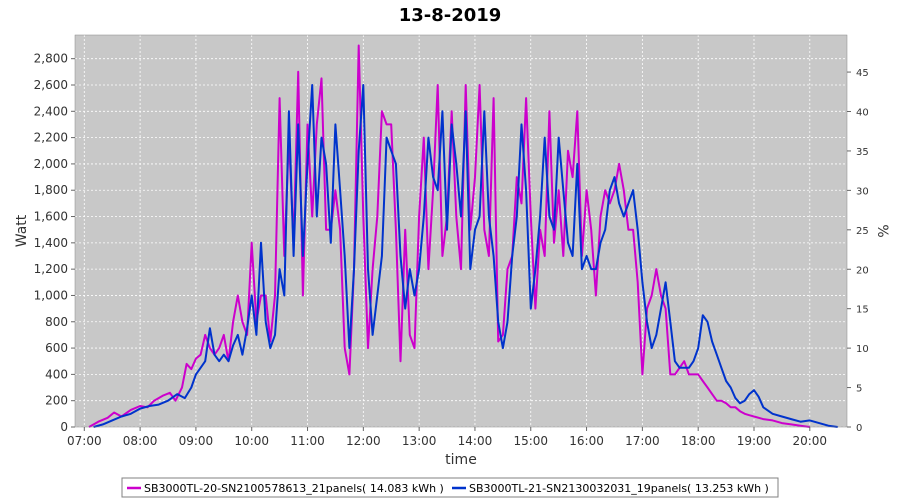 This screenshot has width=900, height=500. I want to click on x-tick-label: 13:00, so click(419, 441).